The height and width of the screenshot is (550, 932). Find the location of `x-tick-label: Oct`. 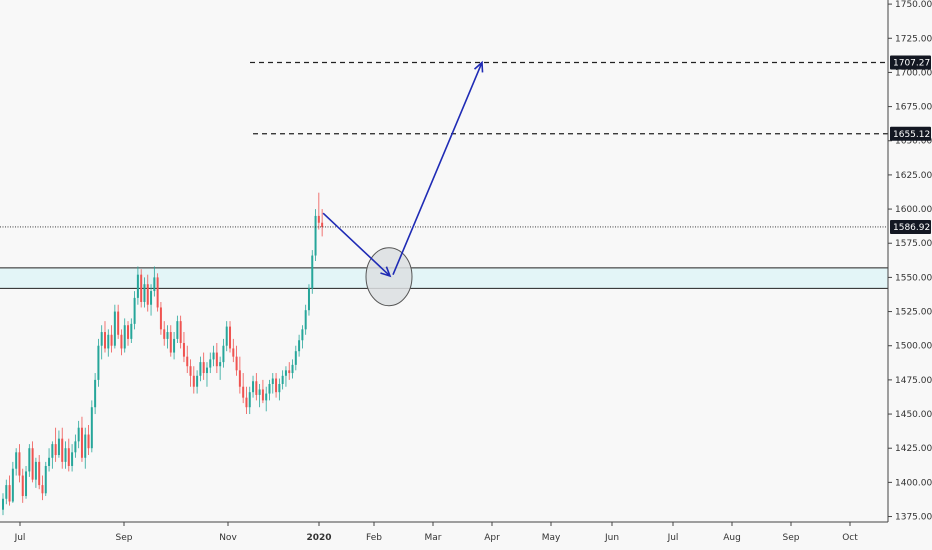

x-tick-label: Oct is located at coordinates (850, 538).